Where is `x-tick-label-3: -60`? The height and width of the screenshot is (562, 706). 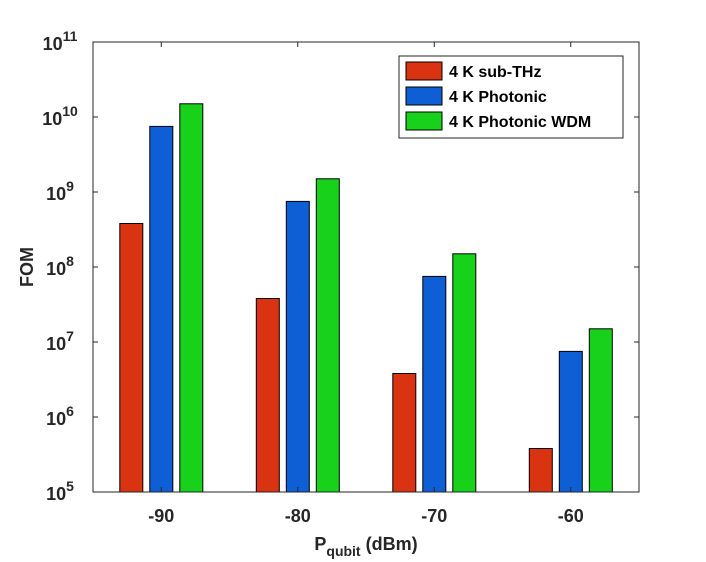 x-tick-label-3: -60 is located at coordinates (571, 516).